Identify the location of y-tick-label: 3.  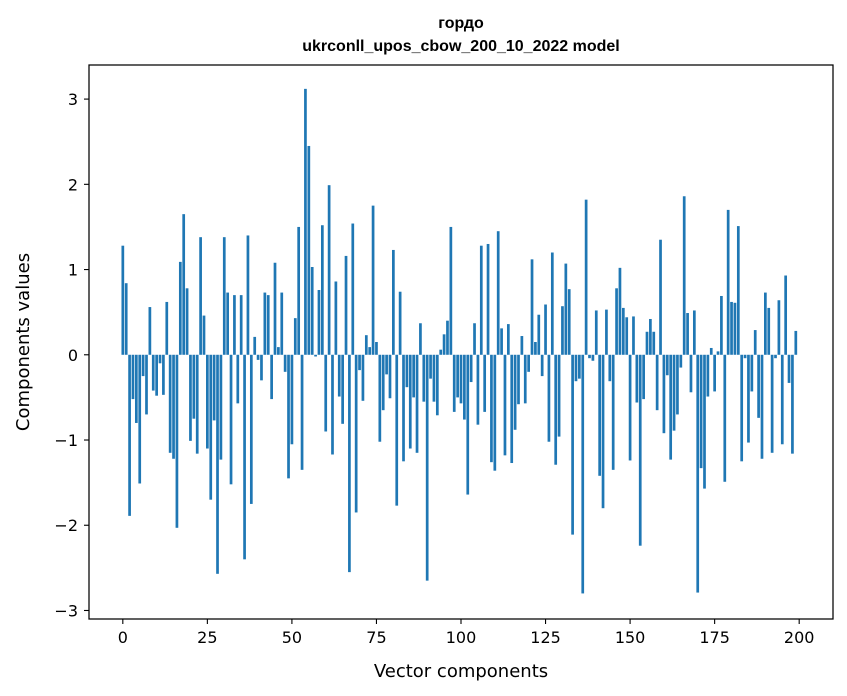
(73, 99).